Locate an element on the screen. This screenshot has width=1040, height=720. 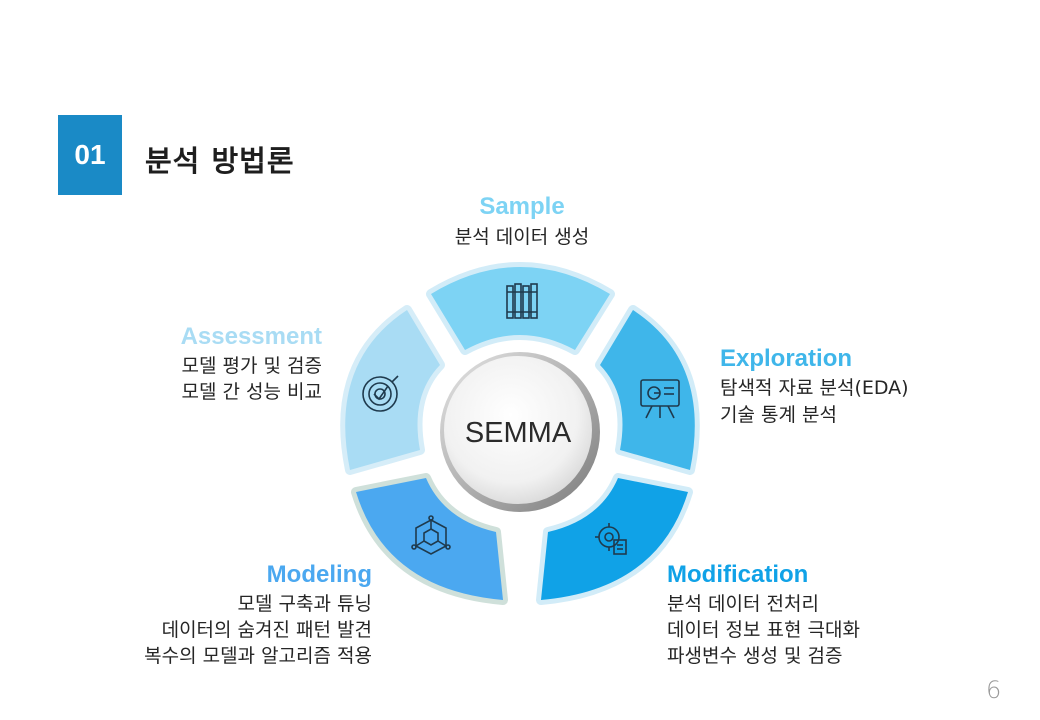
assessment-desc-2: 모델 간 성능 비교 is located at coordinates (251, 392).